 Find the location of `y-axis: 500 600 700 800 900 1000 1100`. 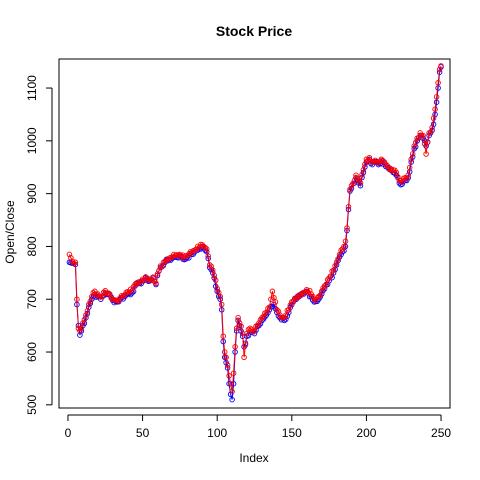

y-axis: 500 600 700 800 900 1000 1100 is located at coordinates (39, 245).